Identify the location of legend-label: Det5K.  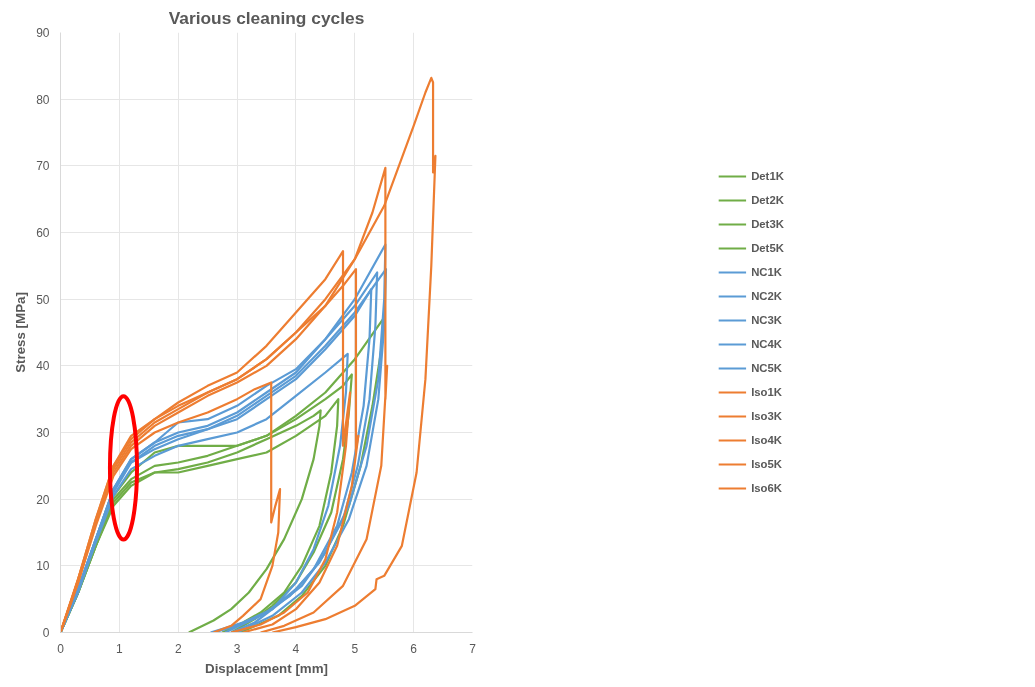
(767, 248).